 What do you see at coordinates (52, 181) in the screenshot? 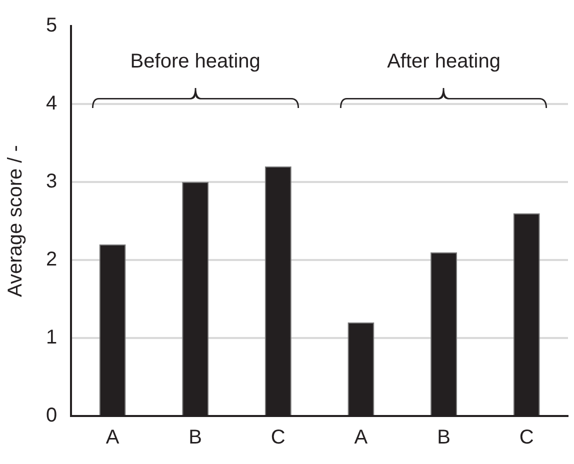
I see `y-tick-label: 3` at bounding box center [52, 181].